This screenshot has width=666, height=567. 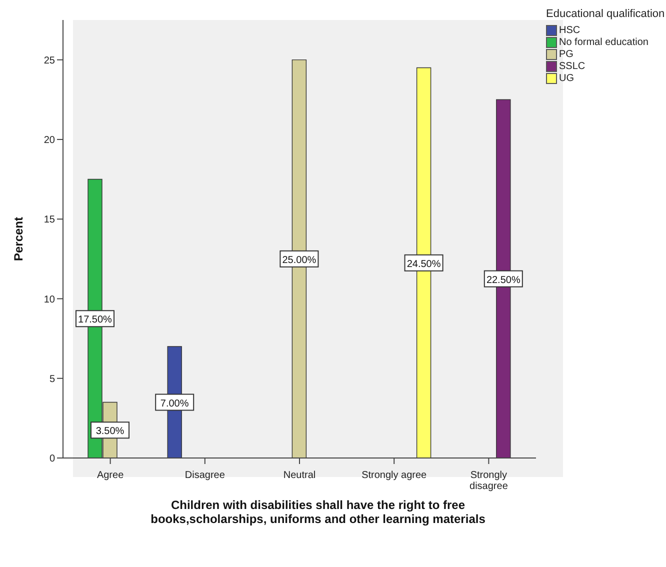 What do you see at coordinates (572, 66) in the screenshot?
I see `legend-label: SSLC` at bounding box center [572, 66].